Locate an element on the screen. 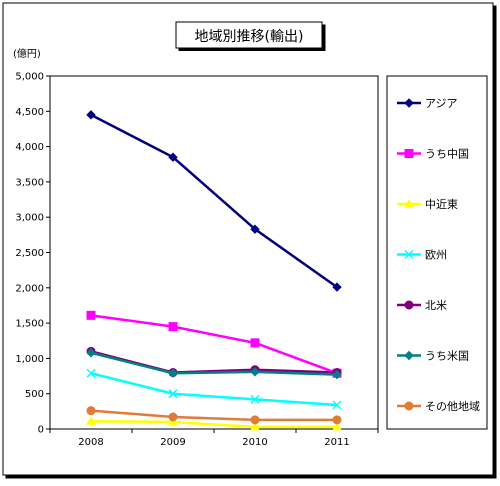 This screenshot has width=500, height=486. chart-title: 地域別推移(輸出) is located at coordinates (249, 37).